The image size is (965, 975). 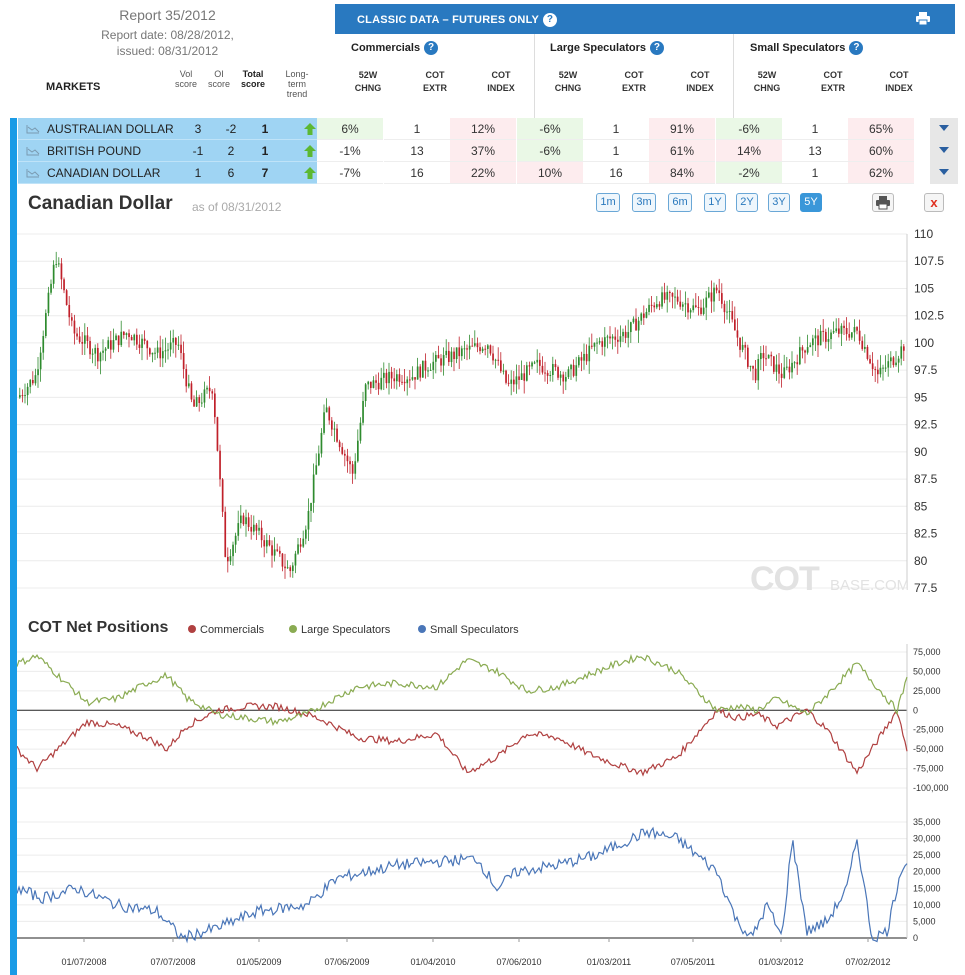 What do you see at coordinates (883, 202) in the screenshot?
I see `print-chart-button` at bounding box center [883, 202].